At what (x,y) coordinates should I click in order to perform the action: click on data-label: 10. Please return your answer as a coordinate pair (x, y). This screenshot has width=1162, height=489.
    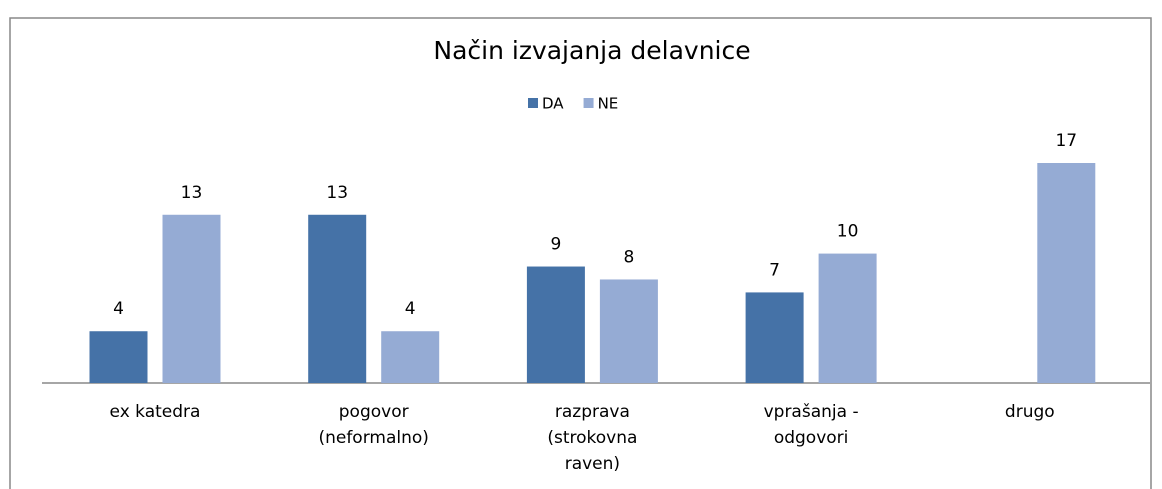
    Looking at the image, I should click on (848, 232).